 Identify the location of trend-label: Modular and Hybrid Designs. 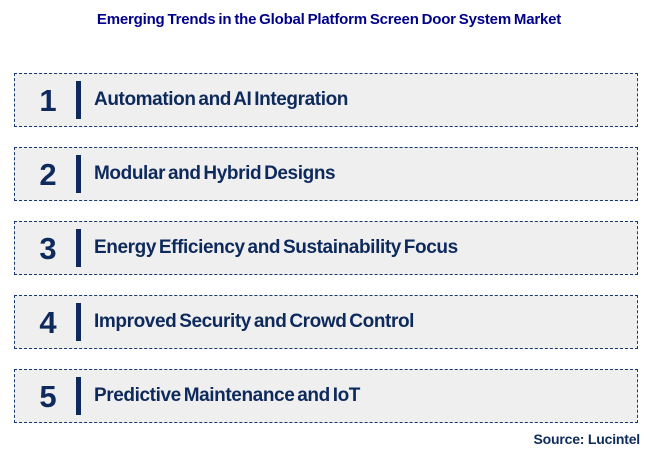
(215, 173).